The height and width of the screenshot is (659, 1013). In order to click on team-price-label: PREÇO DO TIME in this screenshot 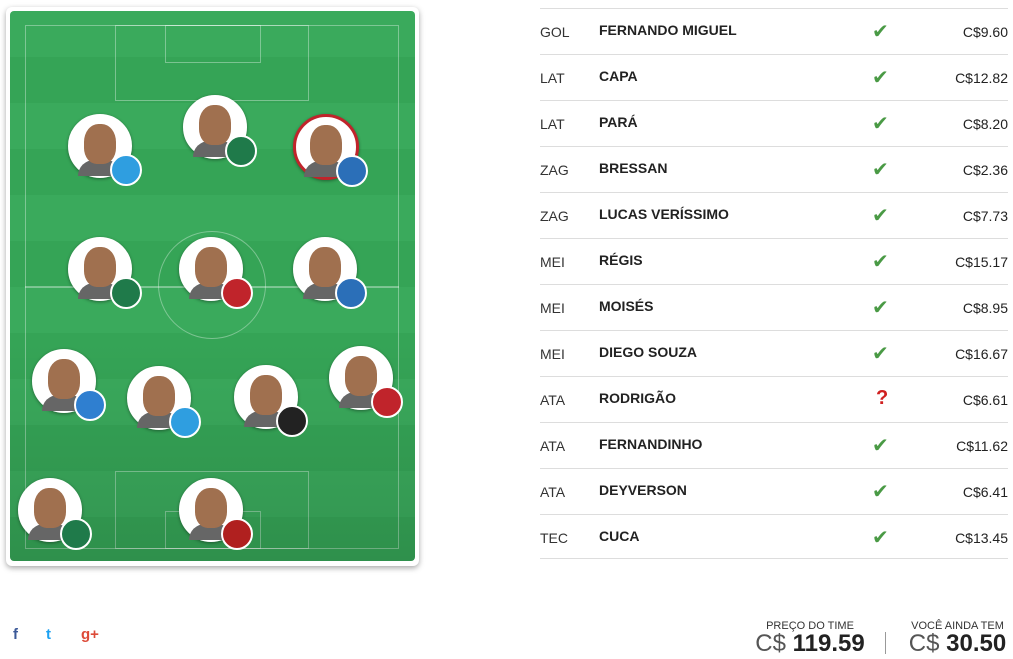, I will do `click(810, 626)`.